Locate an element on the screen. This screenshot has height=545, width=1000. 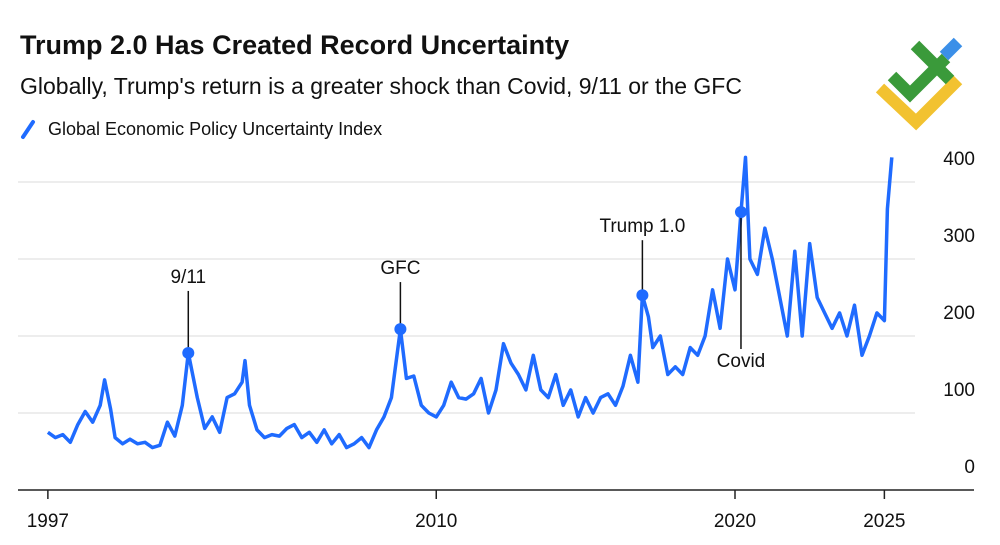
annotation-label: 9/11 is located at coordinates (188, 277).